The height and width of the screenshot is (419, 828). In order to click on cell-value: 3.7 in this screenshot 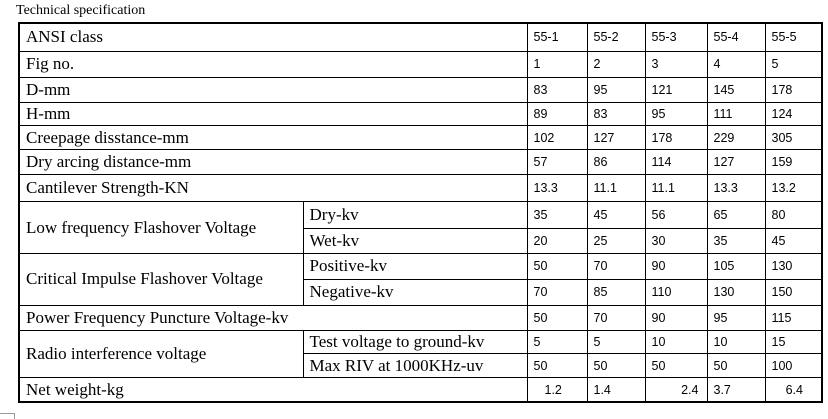, I will do `click(736, 390)`.